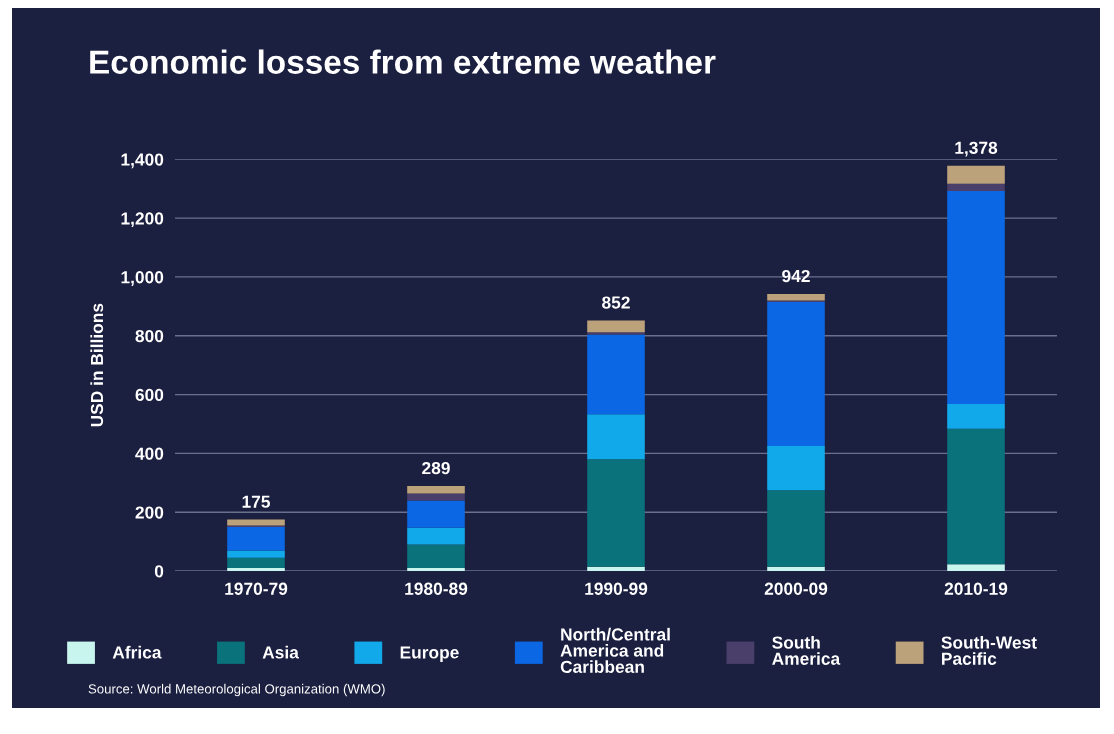  Describe the element at coordinates (256, 501) in the screenshot. I see `total-label: 175` at that location.